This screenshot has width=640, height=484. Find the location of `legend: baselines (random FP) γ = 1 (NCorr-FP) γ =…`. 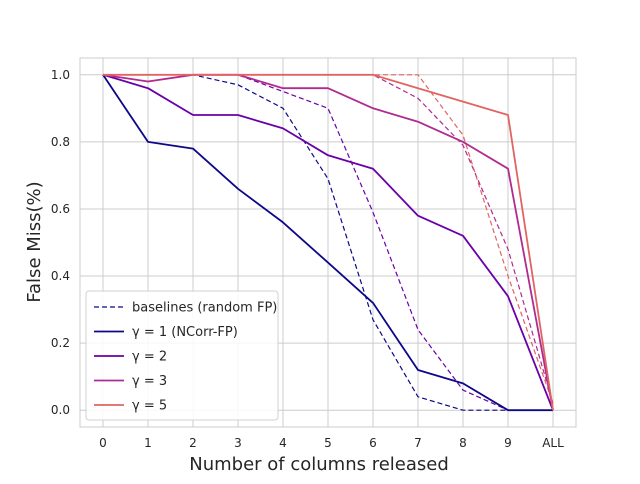

legend: baselines (random FP) γ = 1 (NCorr-FP) γ =… is located at coordinates (182, 355).